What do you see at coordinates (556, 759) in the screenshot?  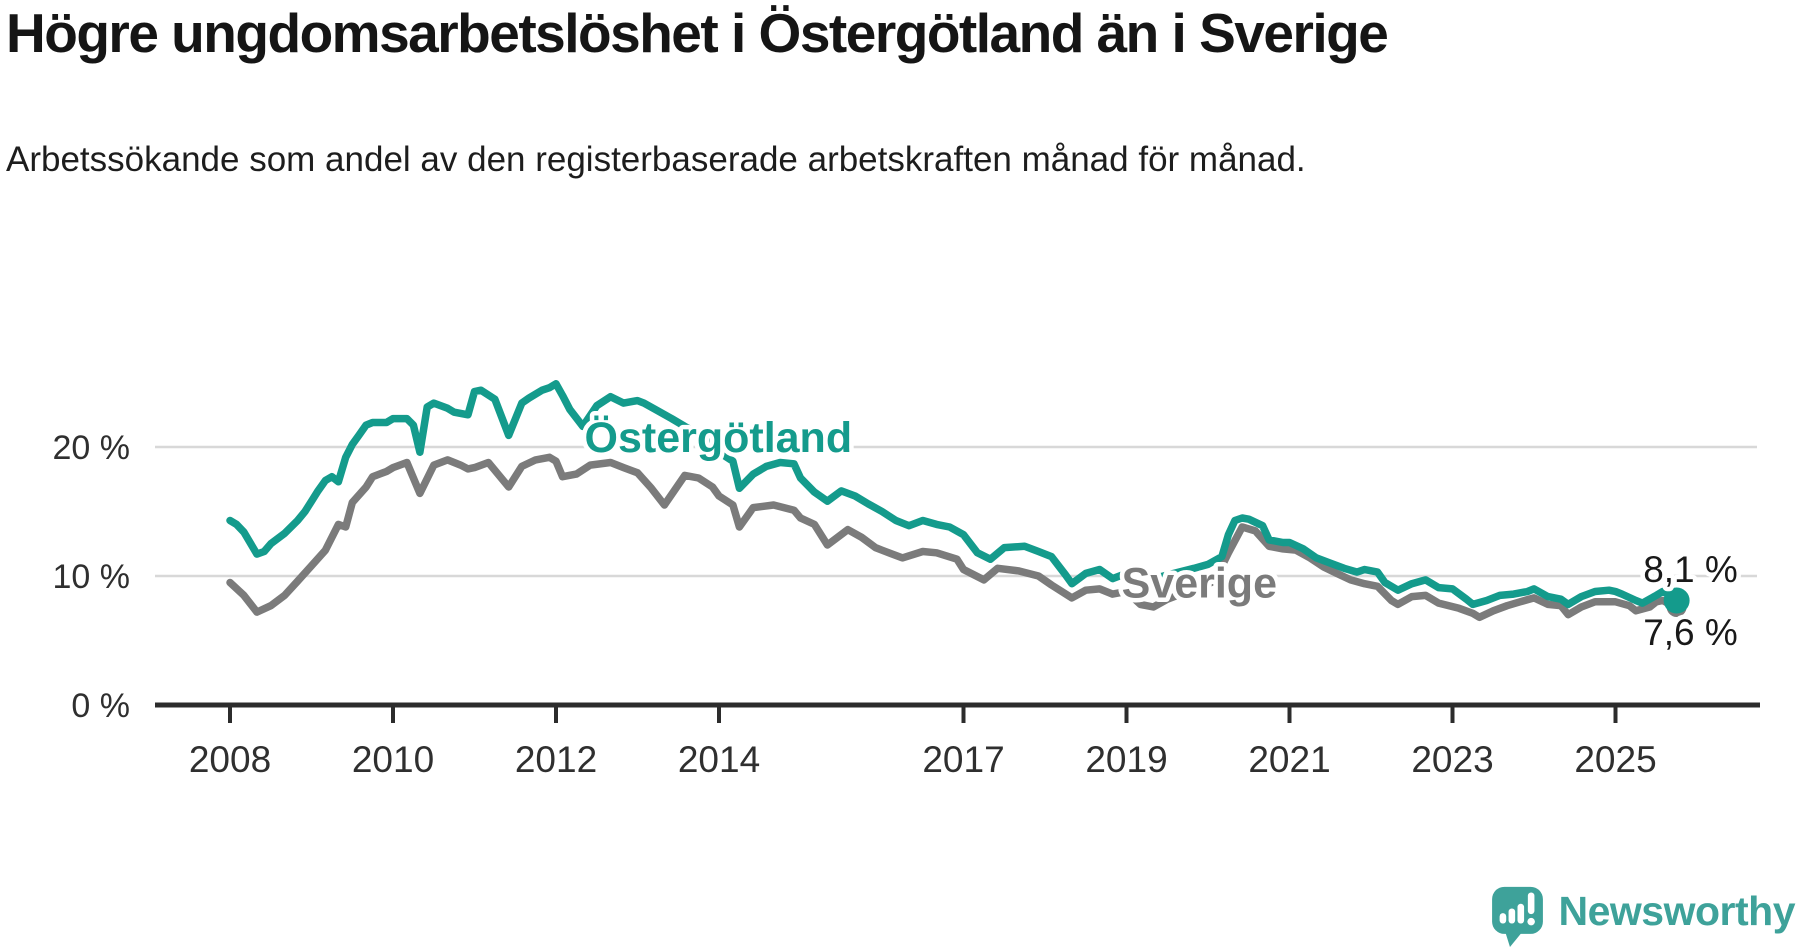 I see `x-tick-label-2012: 2012` at bounding box center [556, 759].